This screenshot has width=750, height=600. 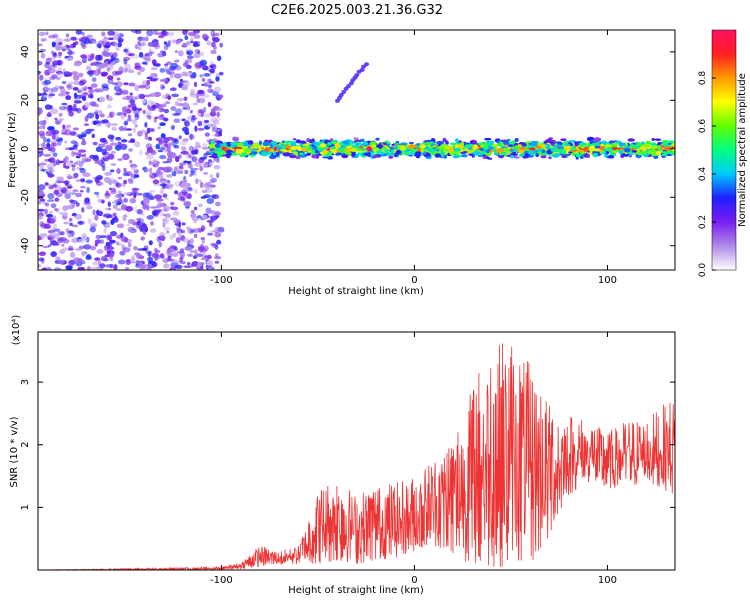 What do you see at coordinates (25, 382) in the screenshot?
I see `y-tick-label: 3` at bounding box center [25, 382].